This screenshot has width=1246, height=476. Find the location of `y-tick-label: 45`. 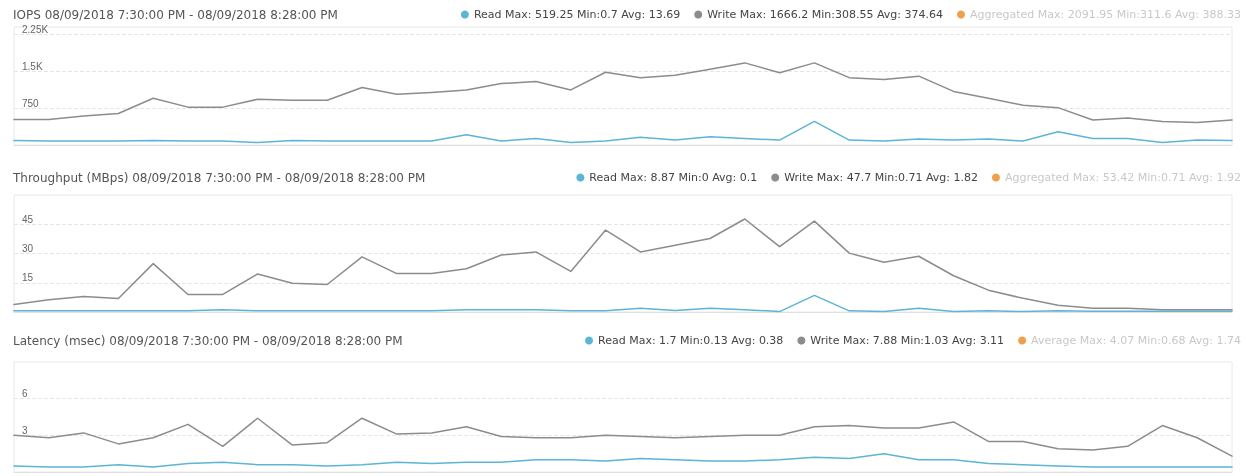

y-tick-label: 45 is located at coordinates (28, 219).